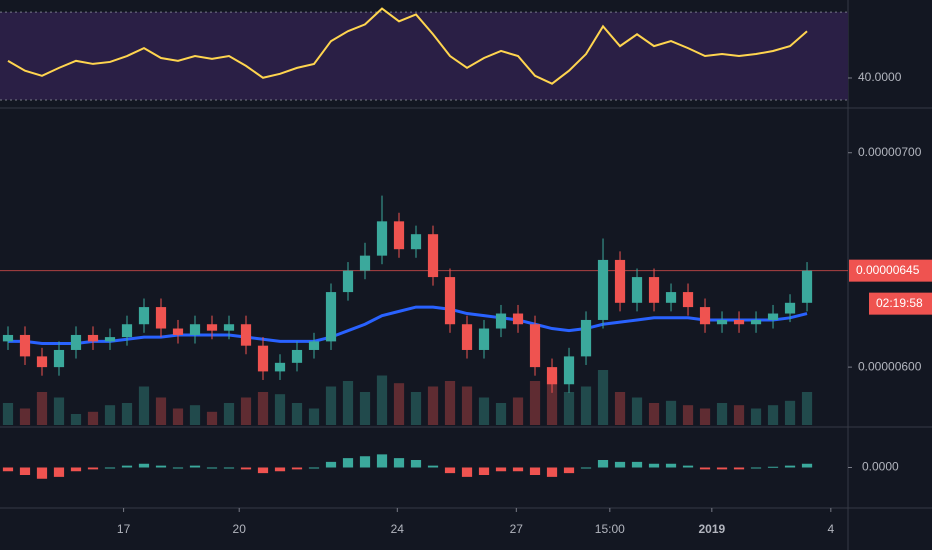 The width and height of the screenshot is (932, 550). I want to click on x-tick-label: 24, so click(398, 529).